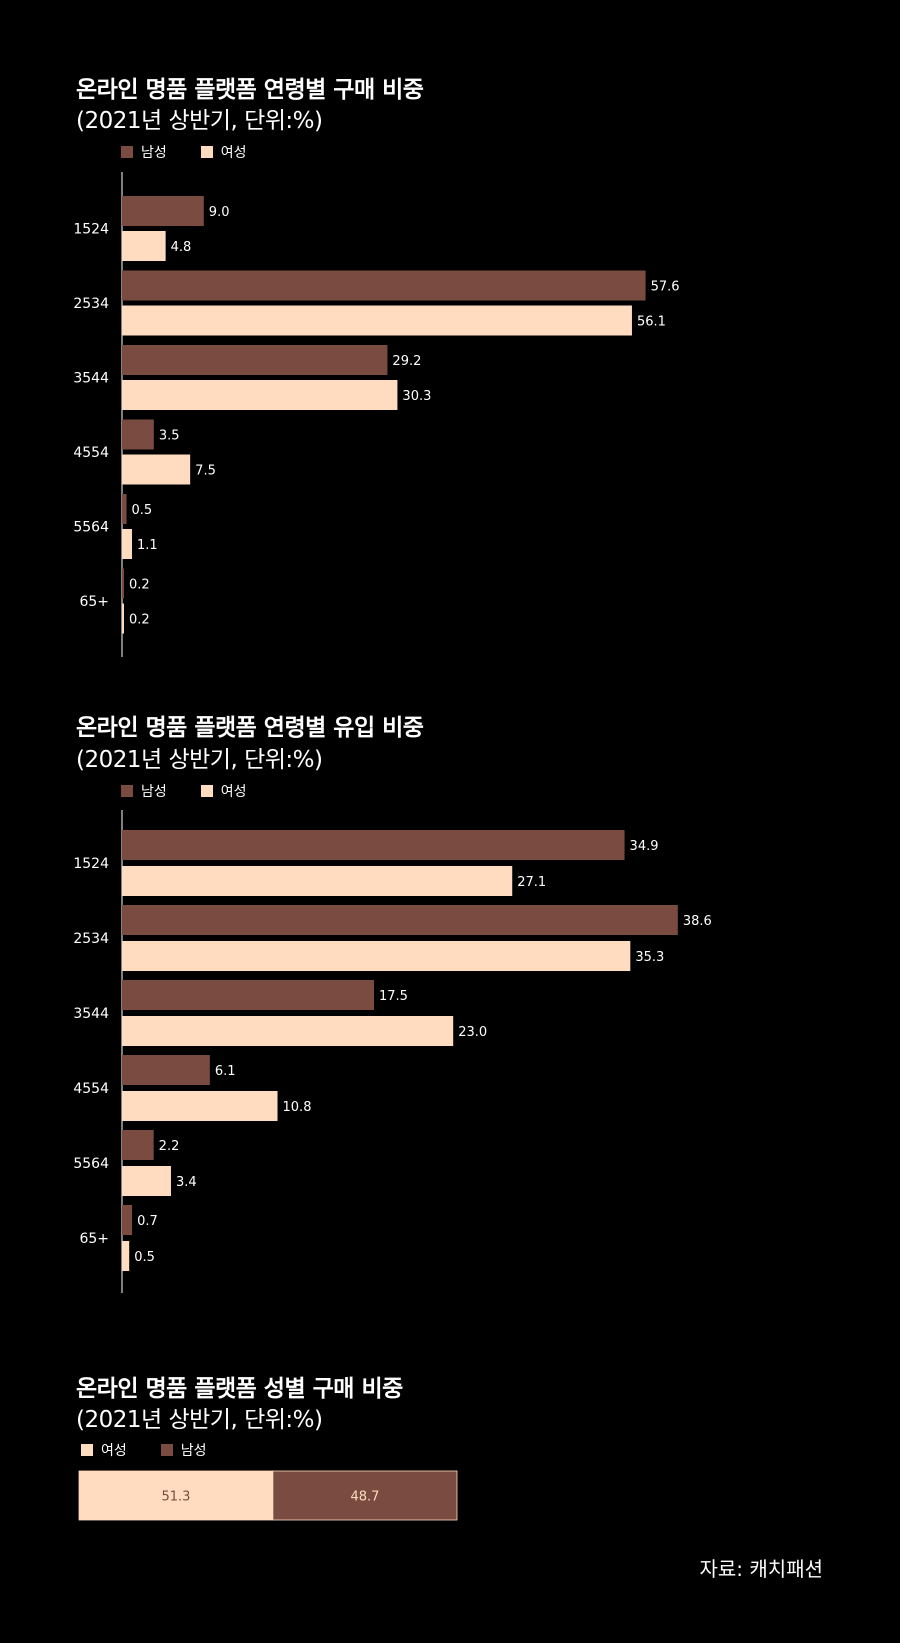 The height and width of the screenshot is (1643, 900). Describe the element at coordinates (239, 1389) in the screenshot. I see `chart-title: 온라인 명품 플랫폼 성별 구매 비중` at that location.